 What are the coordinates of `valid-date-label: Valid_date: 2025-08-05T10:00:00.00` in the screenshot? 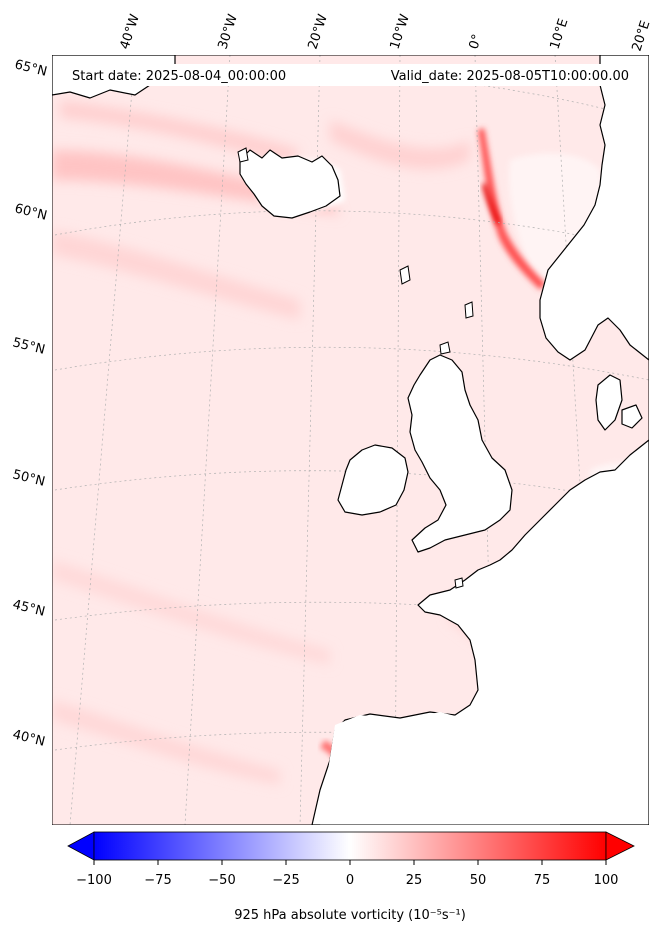 It's located at (510, 76).